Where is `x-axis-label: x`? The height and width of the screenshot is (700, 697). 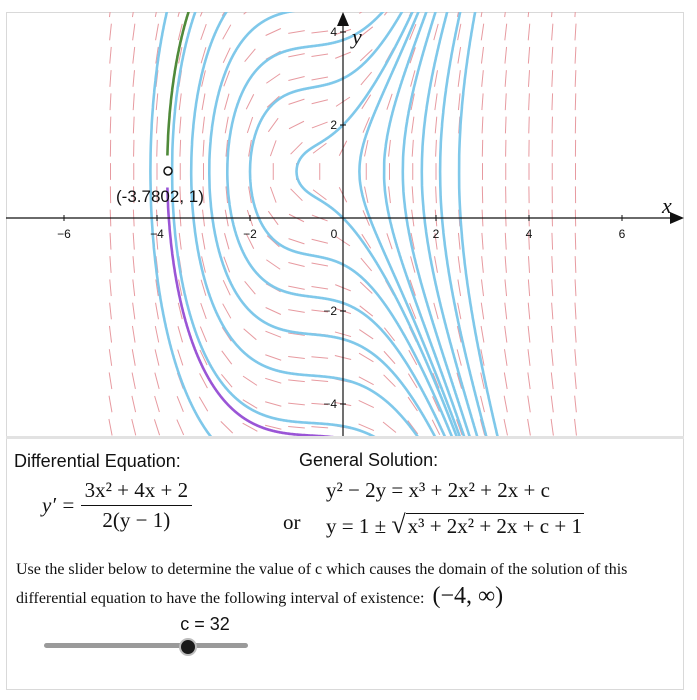 x-axis-label: x is located at coordinates (666, 205).